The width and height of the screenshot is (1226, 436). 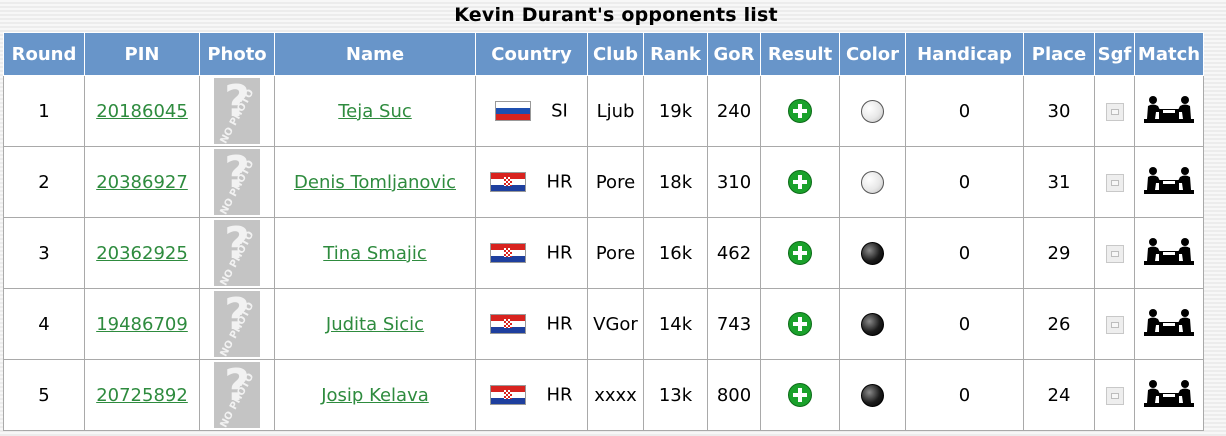 What do you see at coordinates (237, 54) in the screenshot?
I see `header-photo: Photo` at bounding box center [237, 54].